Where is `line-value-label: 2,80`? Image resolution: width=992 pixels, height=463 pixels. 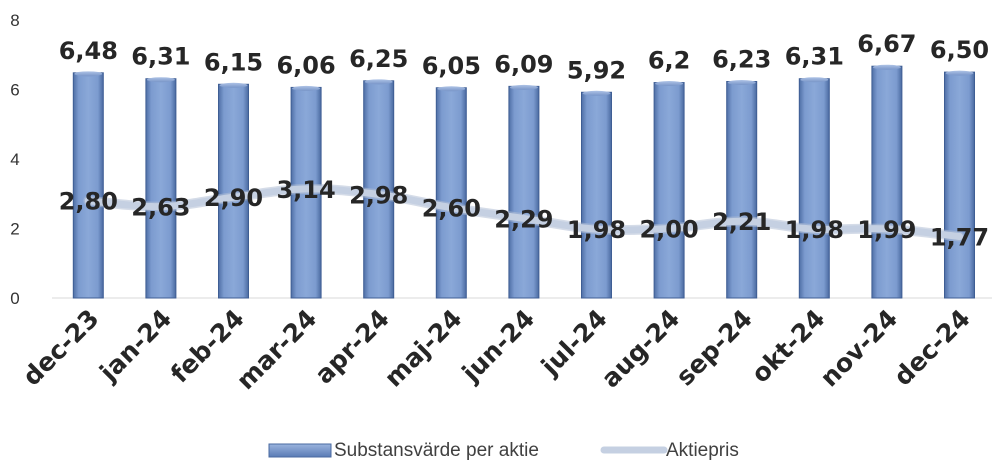
line-value-label: 2,80 is located at coordinates (88, 202).